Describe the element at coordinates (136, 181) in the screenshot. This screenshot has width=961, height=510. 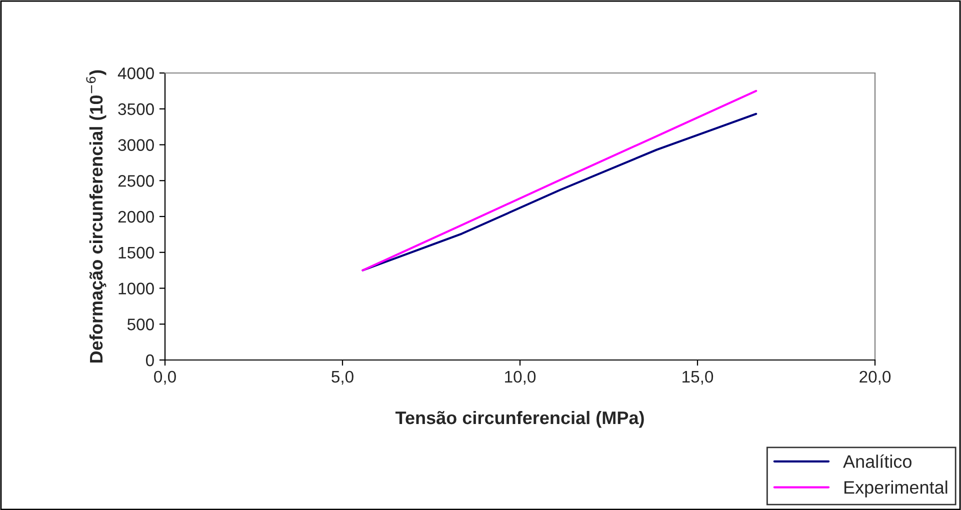
I see `y-tick-label: 2500` at that location.